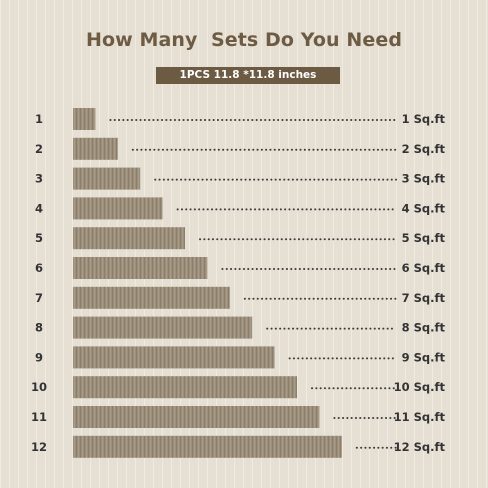 This screenshot has width=488, height=488. Describe the element at coordinates (39, 179) in the screenshot. I see `row-label: 3` at that location.